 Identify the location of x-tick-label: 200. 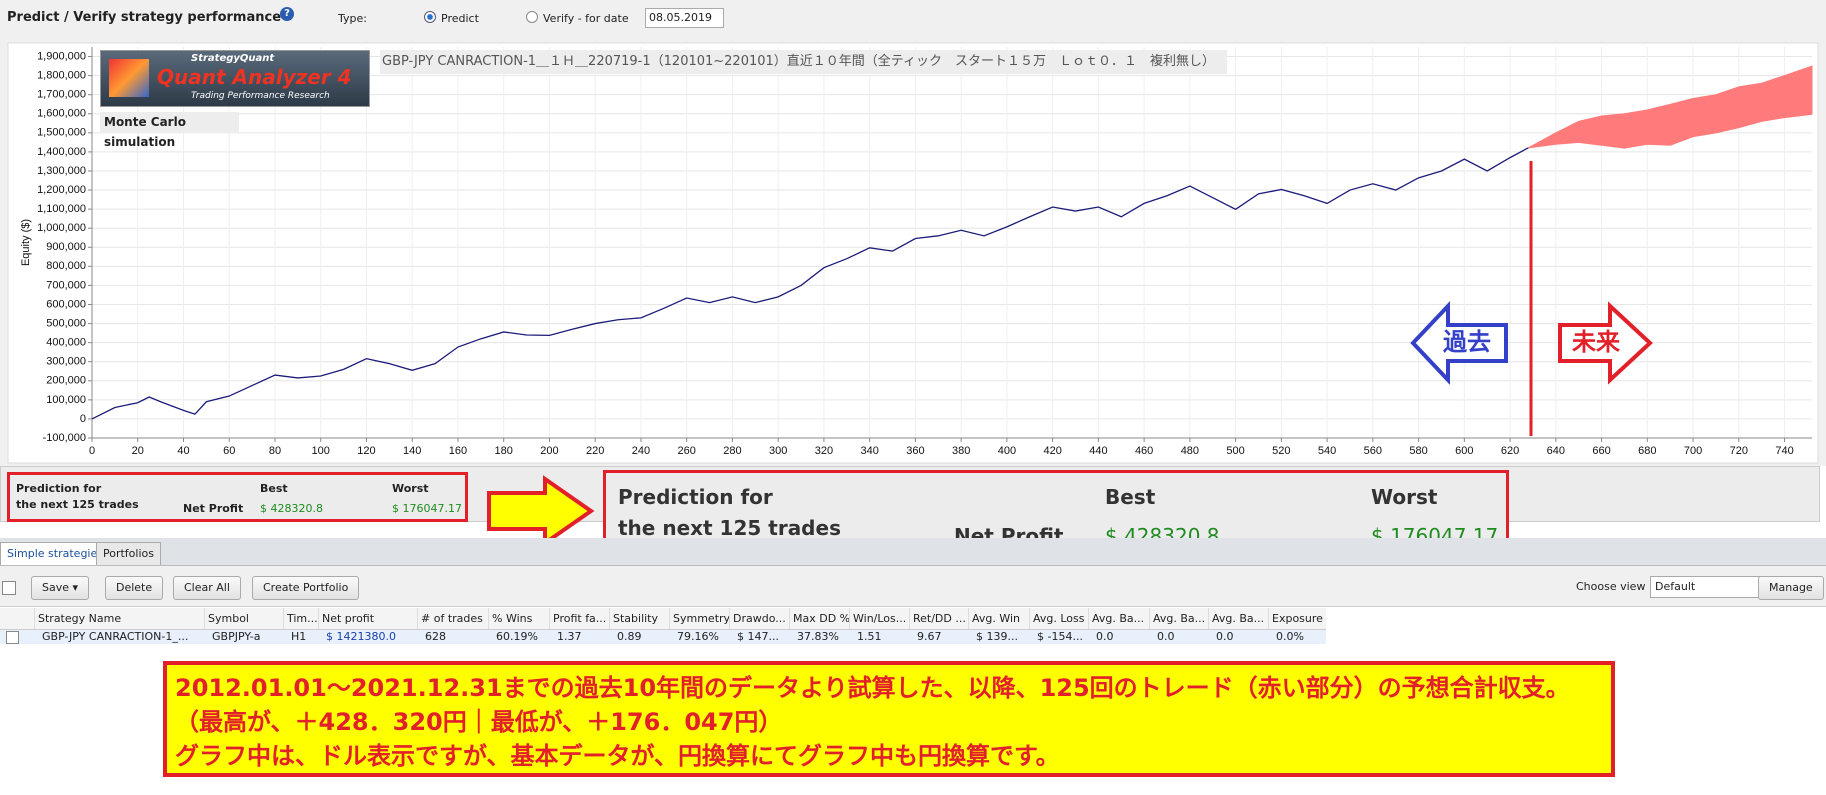
(549, 451).